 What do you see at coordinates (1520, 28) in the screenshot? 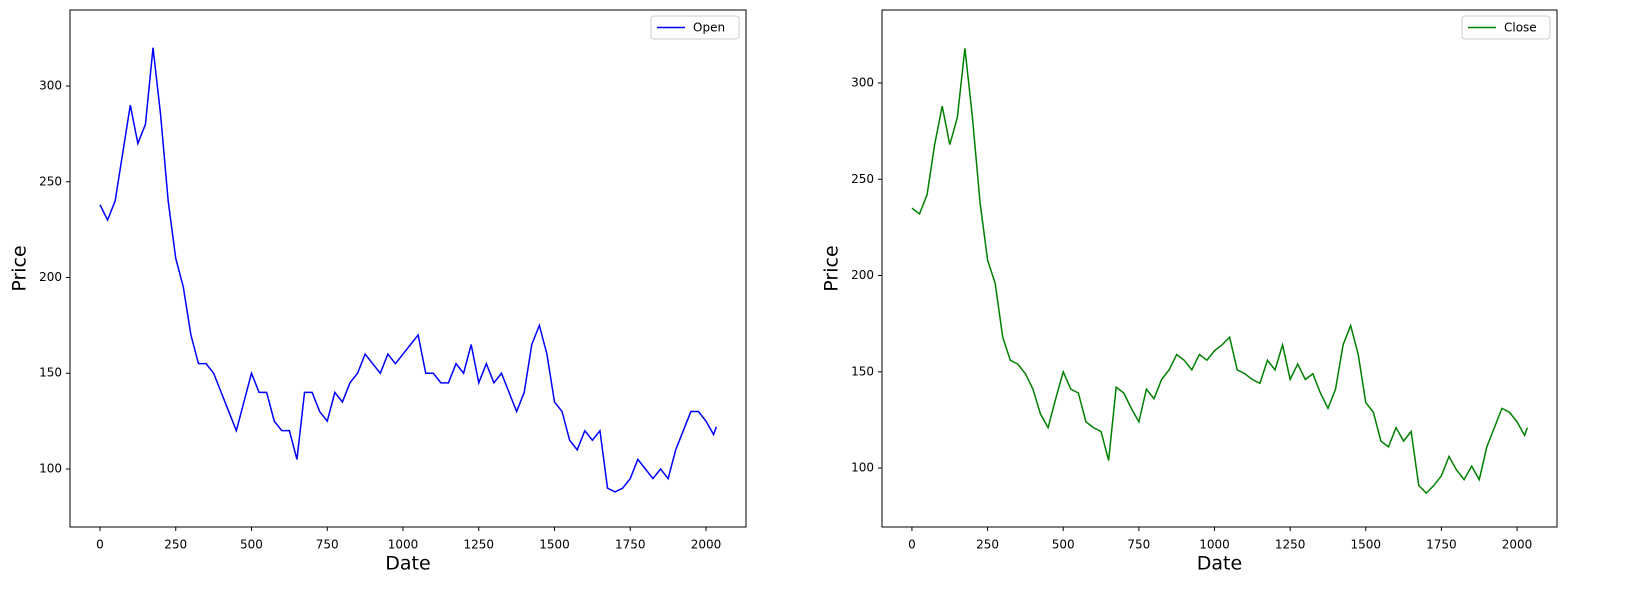
I see `legend-label: Close` at bounding box center [1520, 28].